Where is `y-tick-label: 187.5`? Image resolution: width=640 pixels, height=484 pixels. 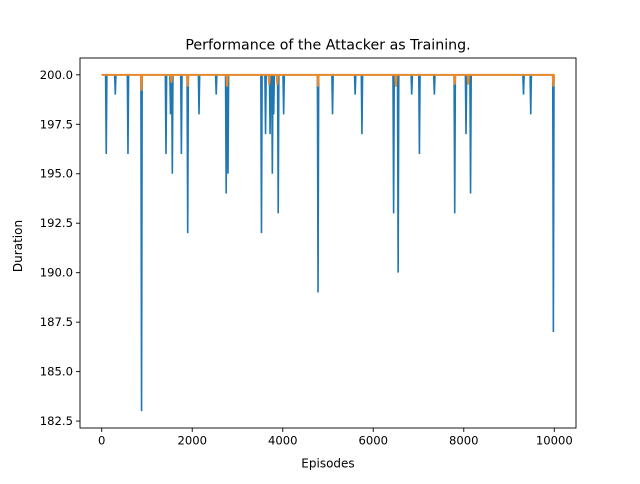 y-tick-label: 187.5 is located at coordinates (56, 322).